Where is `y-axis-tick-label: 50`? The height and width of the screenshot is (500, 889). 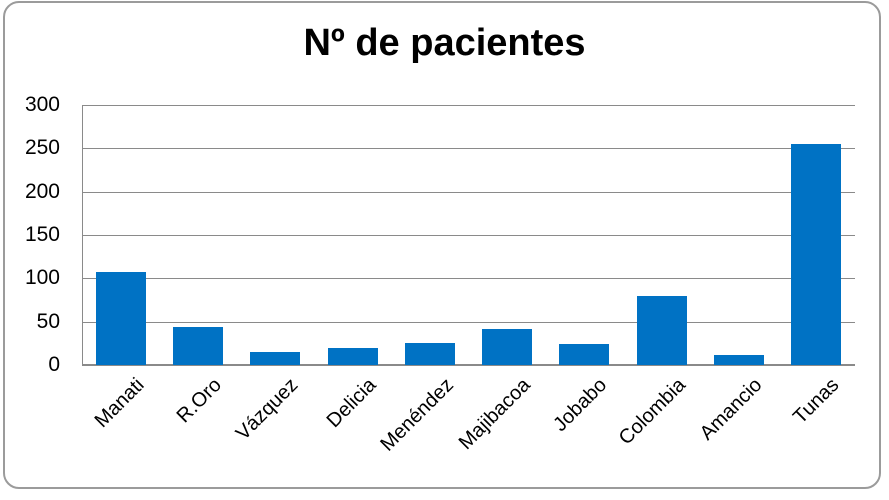
y-axis-tick-label: 50 is located at coordinates (48, 321).